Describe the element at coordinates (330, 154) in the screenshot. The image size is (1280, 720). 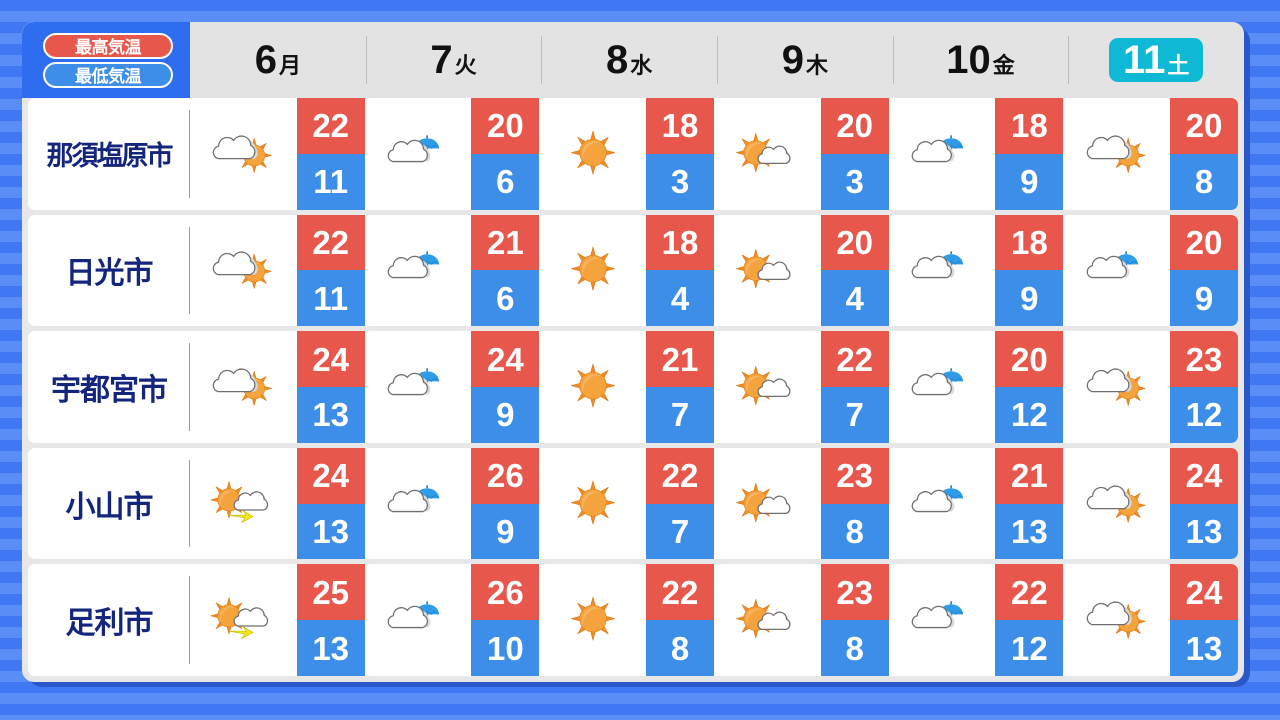
I see `temperature-block: 22 11` at that location.